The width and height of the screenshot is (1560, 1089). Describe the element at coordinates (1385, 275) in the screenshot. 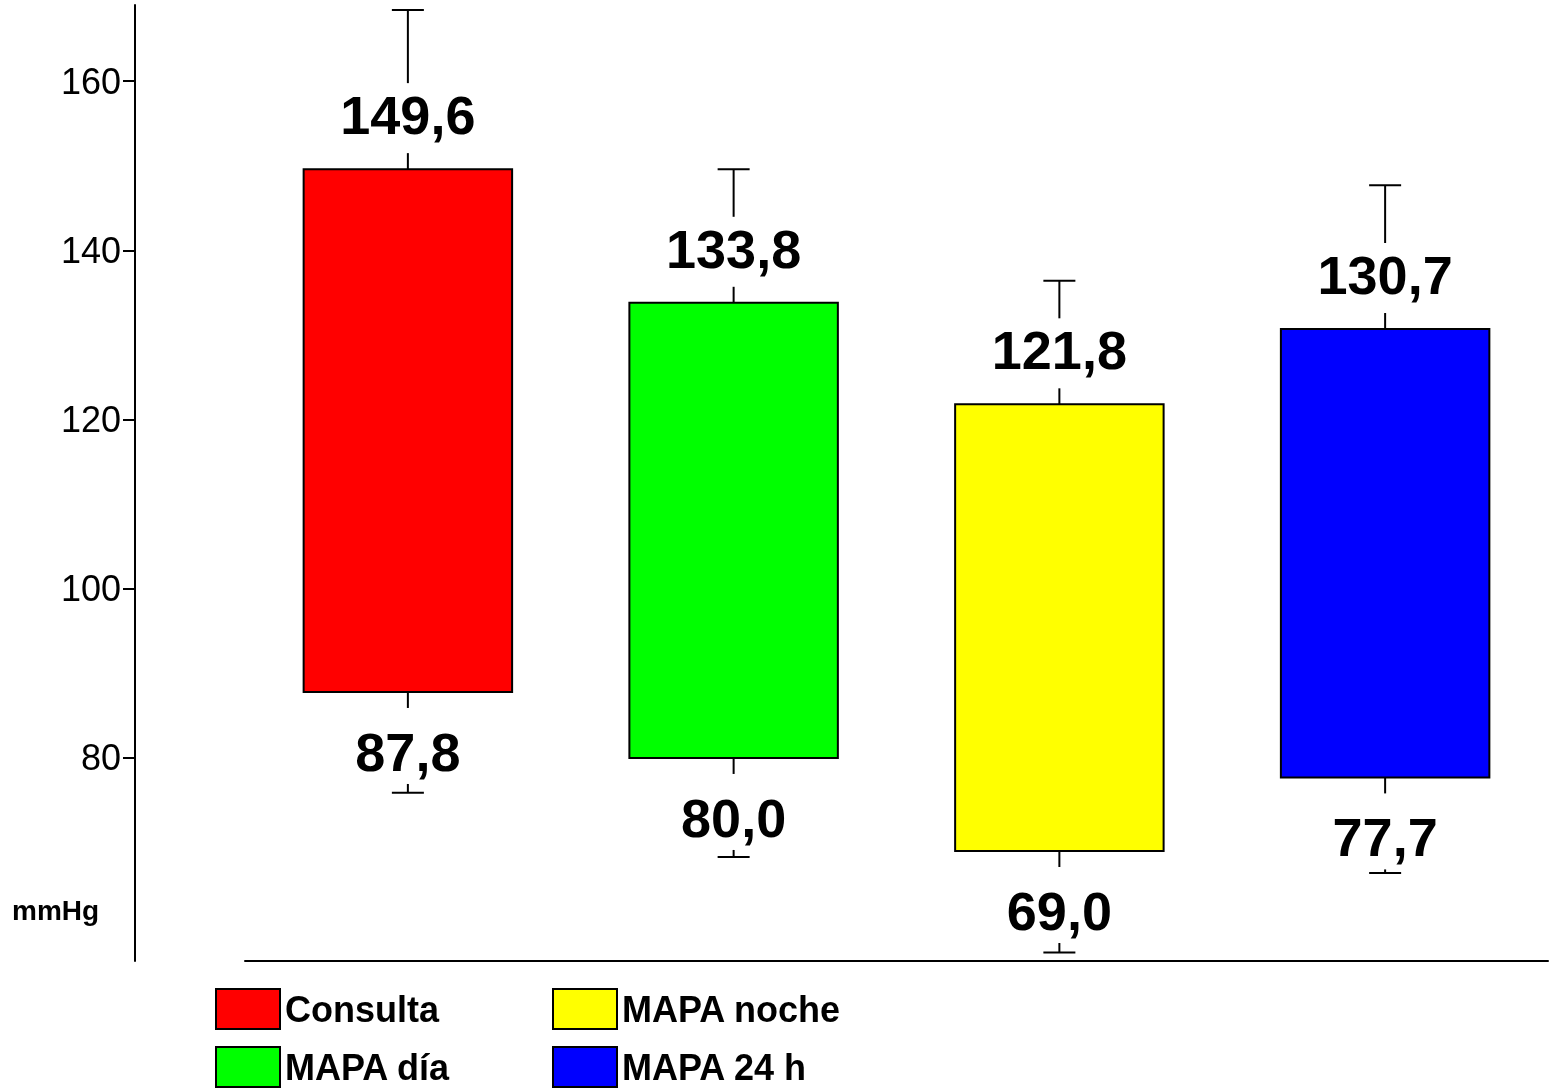

I see `data-label: 130,7` at that location.